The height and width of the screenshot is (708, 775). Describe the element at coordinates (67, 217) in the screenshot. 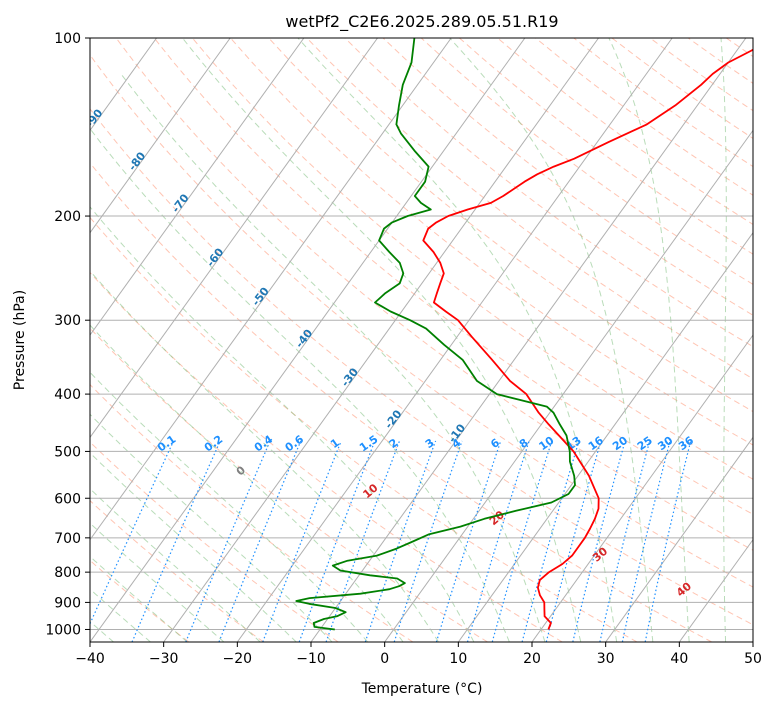

I see `y-tick-label: 200` at that location.